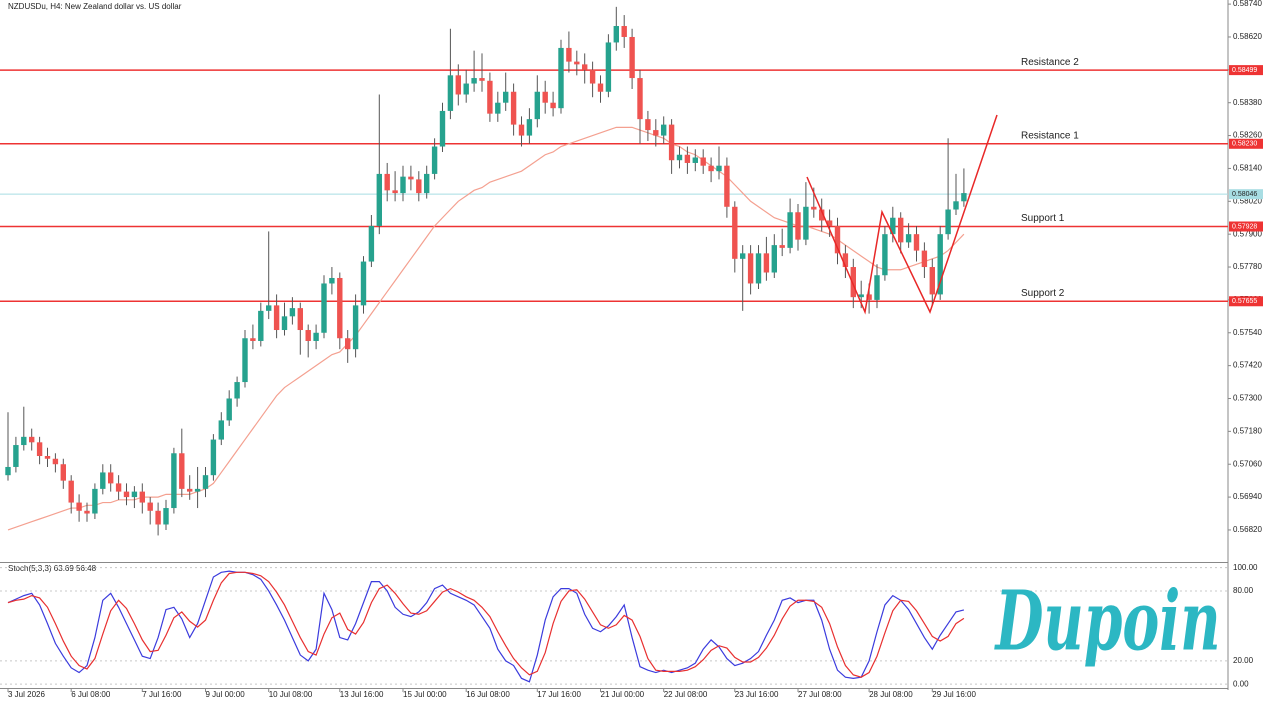 The width and height of the screenshot is (1265, 703). What do you see at coordinates (1247, 365) in the screenshot?
I see `y-tick-label: 0.57420` at bounding box center [1247, 365].